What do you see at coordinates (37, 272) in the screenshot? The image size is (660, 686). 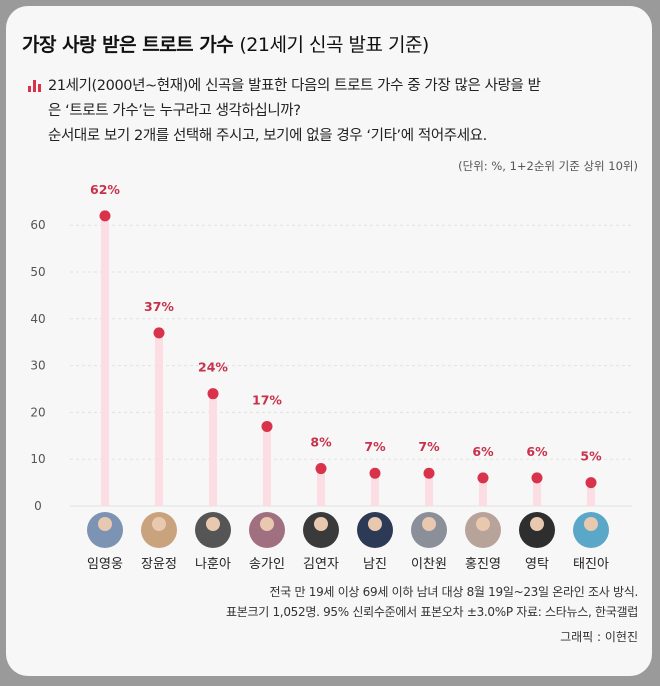 I see `y-tick-label: 50` at bounding box center [37, 272].